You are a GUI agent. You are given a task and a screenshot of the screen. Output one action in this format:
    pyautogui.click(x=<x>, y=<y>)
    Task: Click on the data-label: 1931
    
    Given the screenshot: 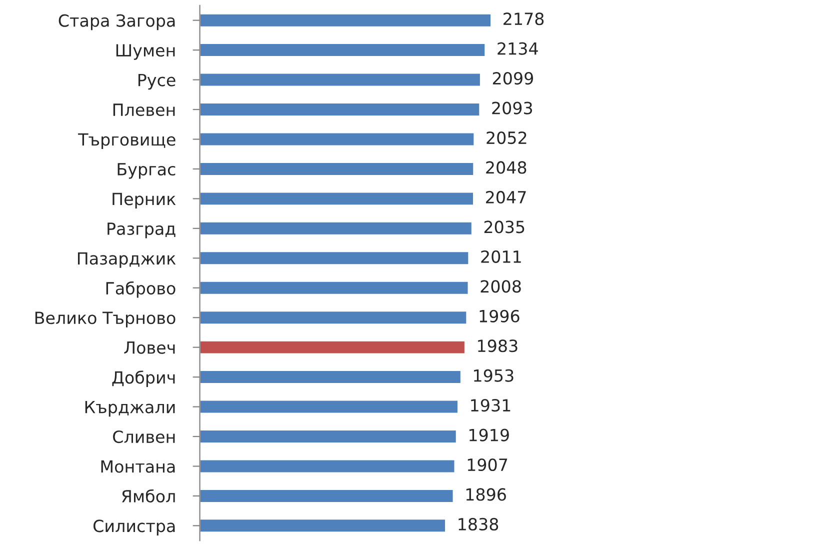 What is the action you would take?
    pyautogui.click(x=490, y=405)
    